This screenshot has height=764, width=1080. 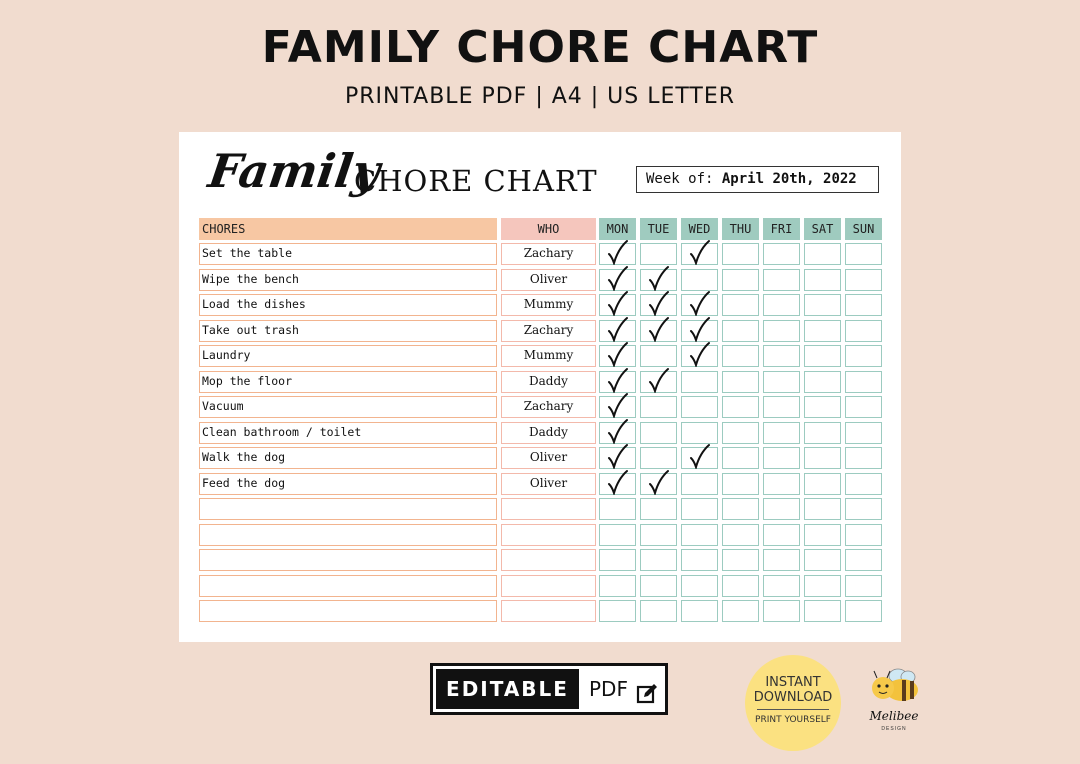 I want to click on who-cell: Mummy, so click(x=548, y=356).